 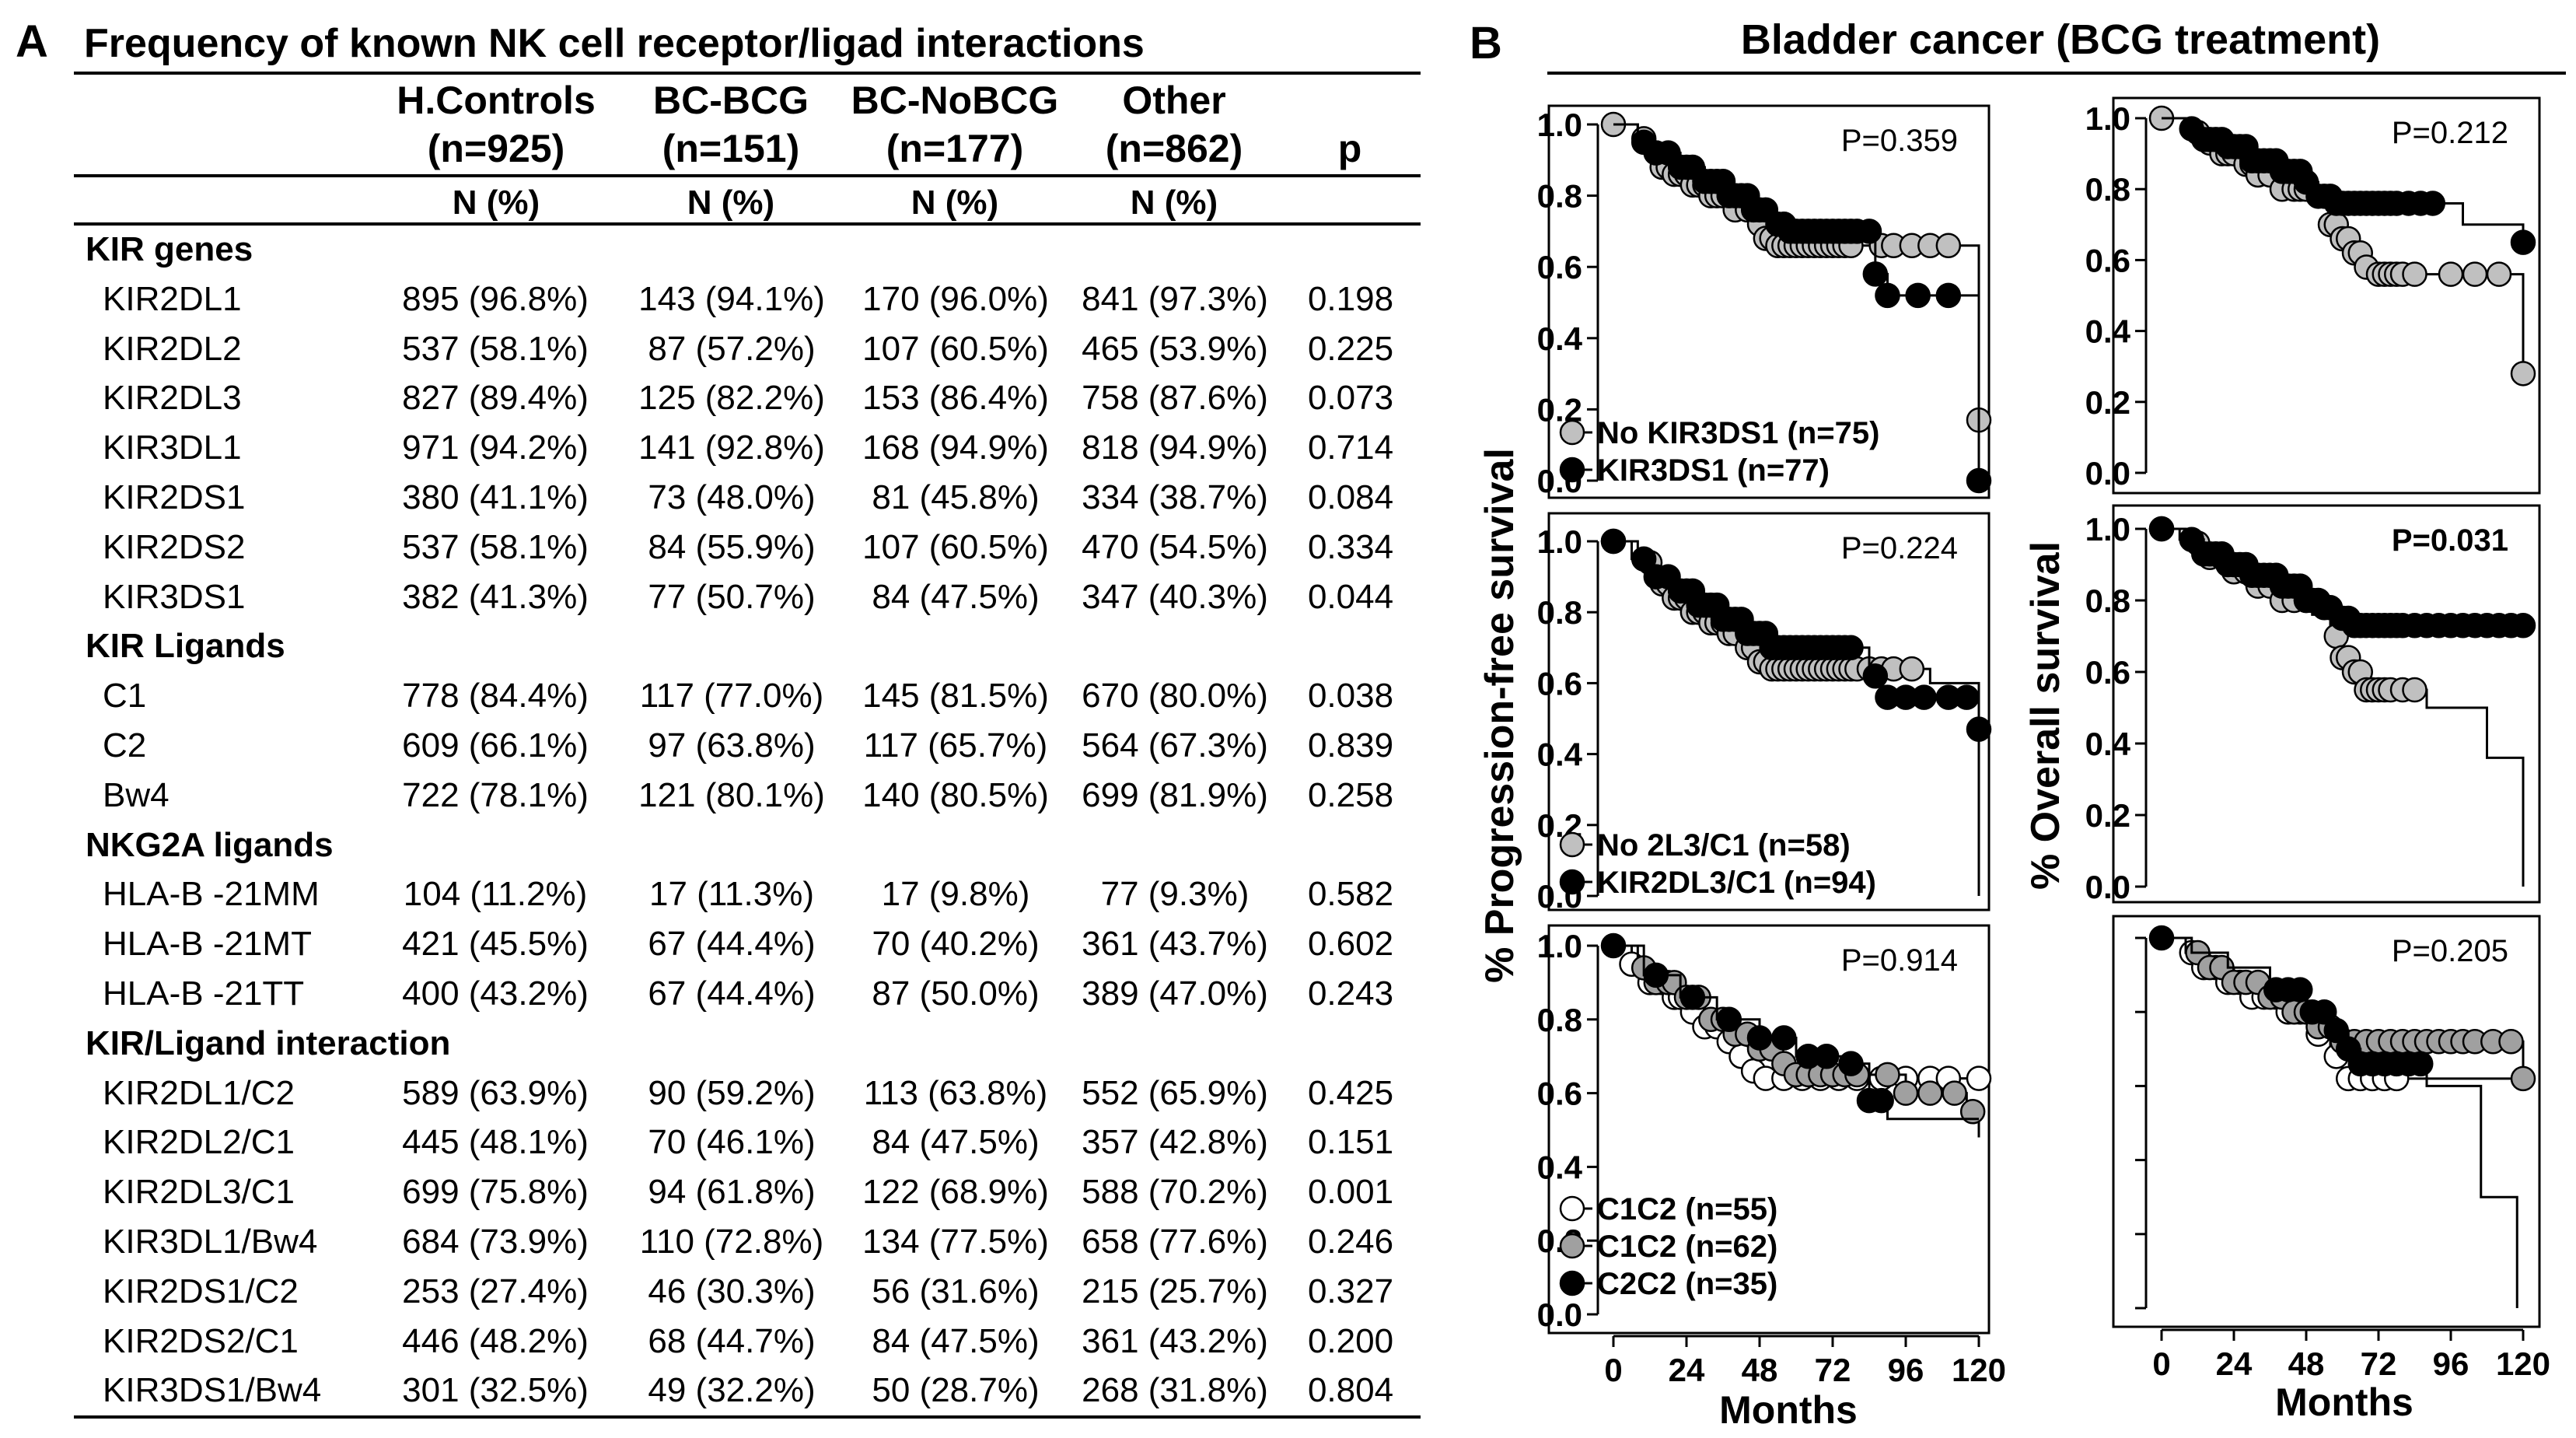 I want to click on table-cell: 380 (41.1%), so click(x=495, y=497).